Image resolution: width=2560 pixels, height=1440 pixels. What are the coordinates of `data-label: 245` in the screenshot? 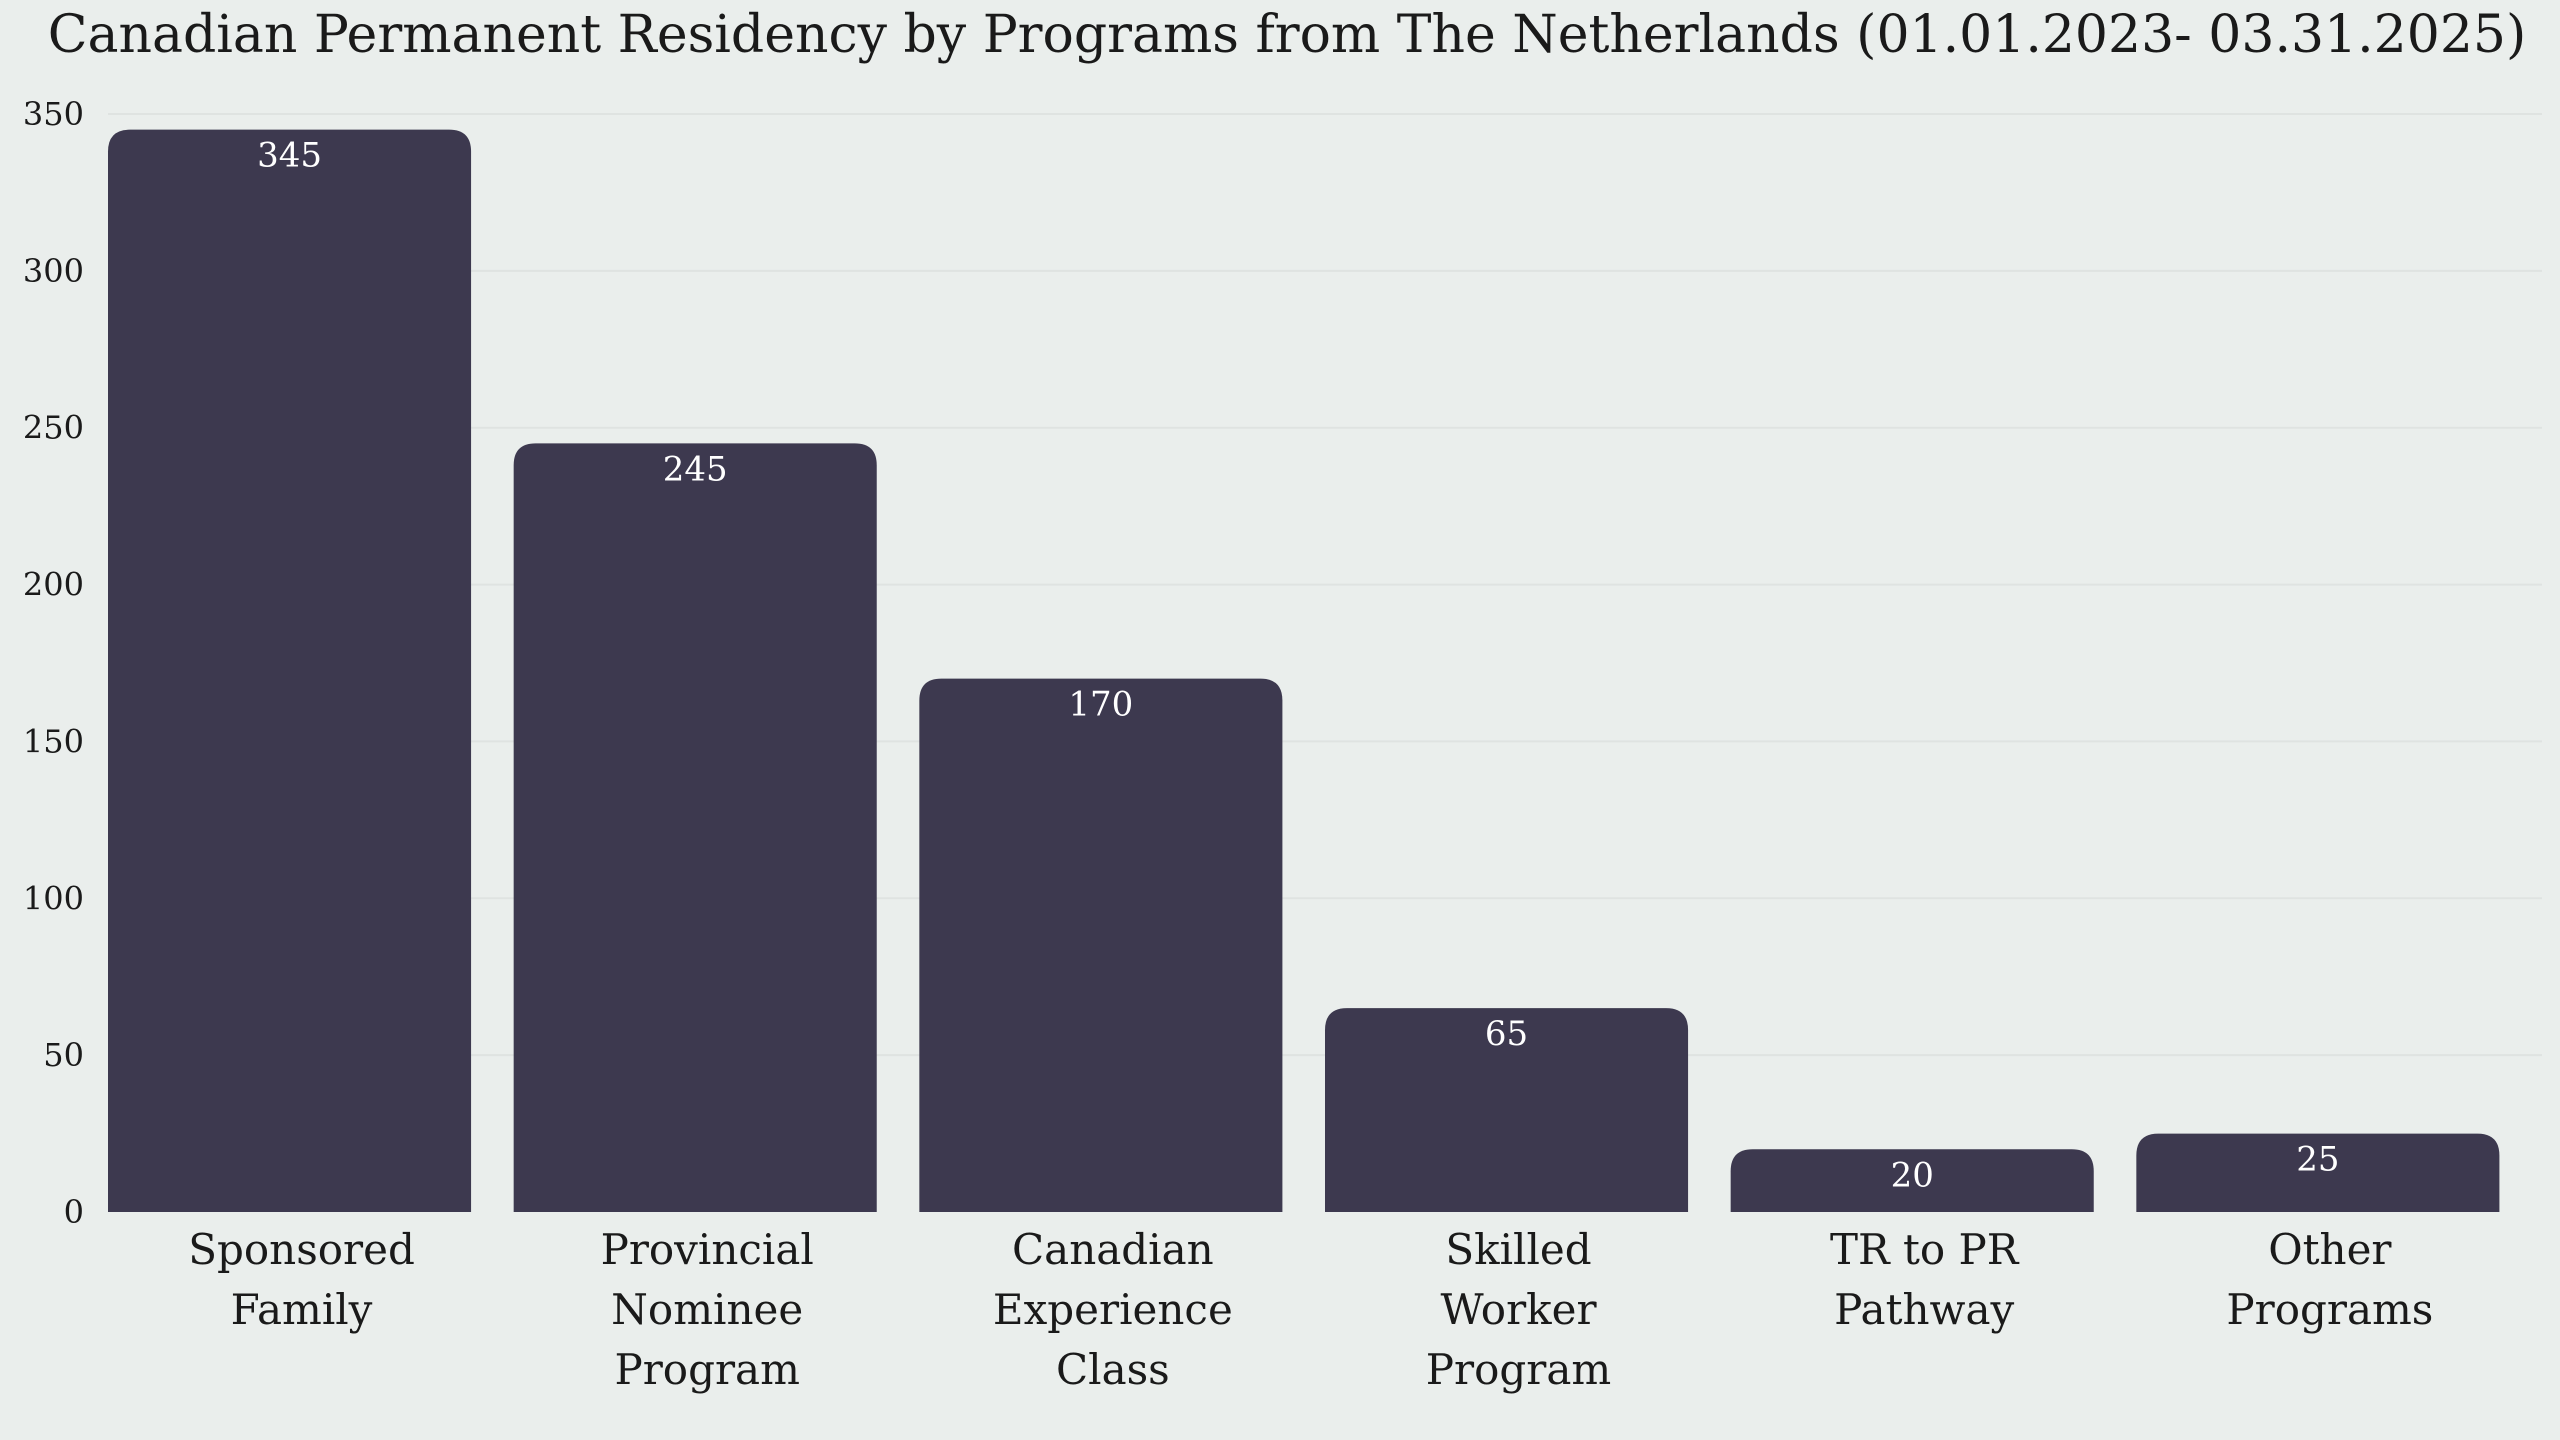 It's located at (695, 469).